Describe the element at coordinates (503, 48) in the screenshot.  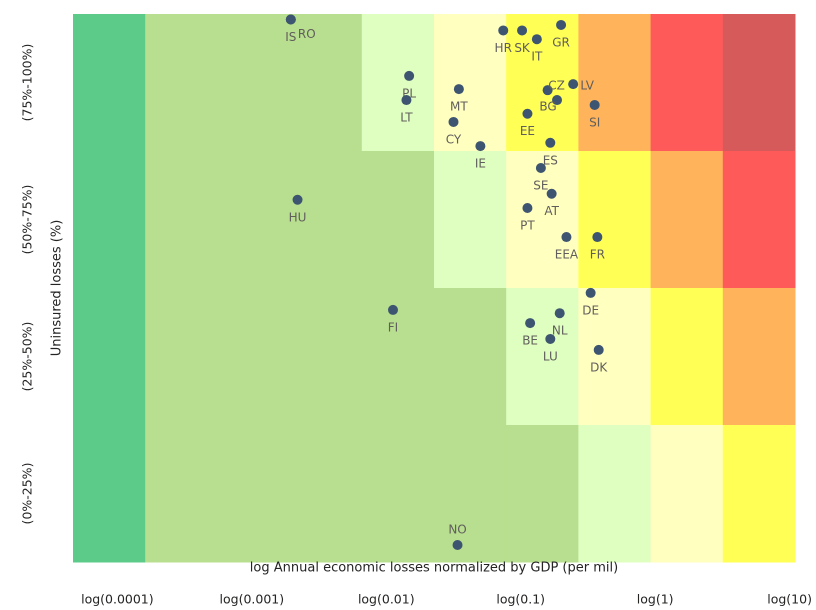
I see `point-label: HR` at that location.